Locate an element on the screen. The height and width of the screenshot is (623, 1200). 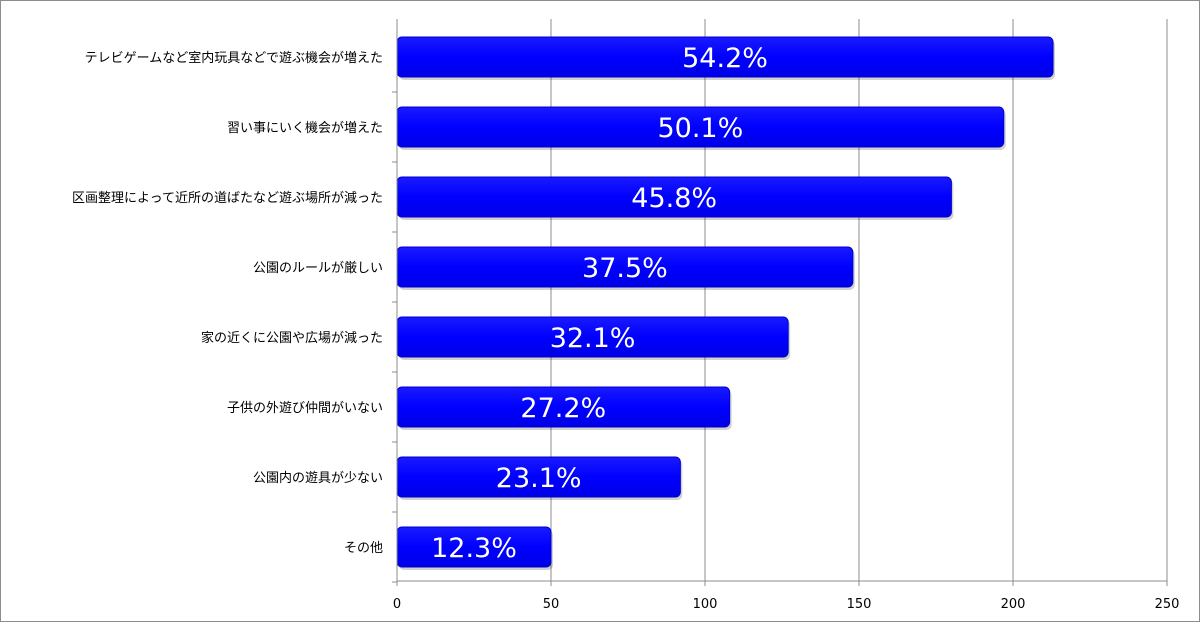
x-tick-label: 50 is located at coordinates (551, 604).